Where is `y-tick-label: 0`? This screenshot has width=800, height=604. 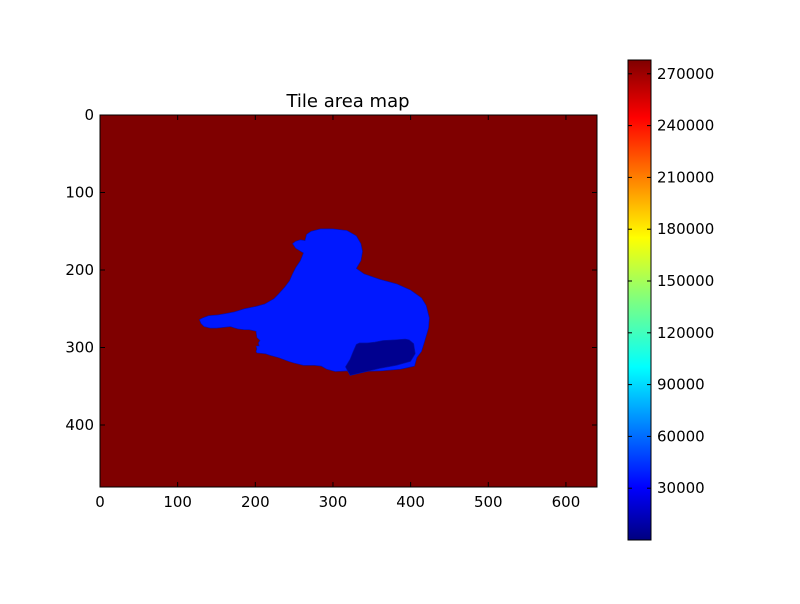 y-tick-label: 0 is located at coordinates (89, 115).